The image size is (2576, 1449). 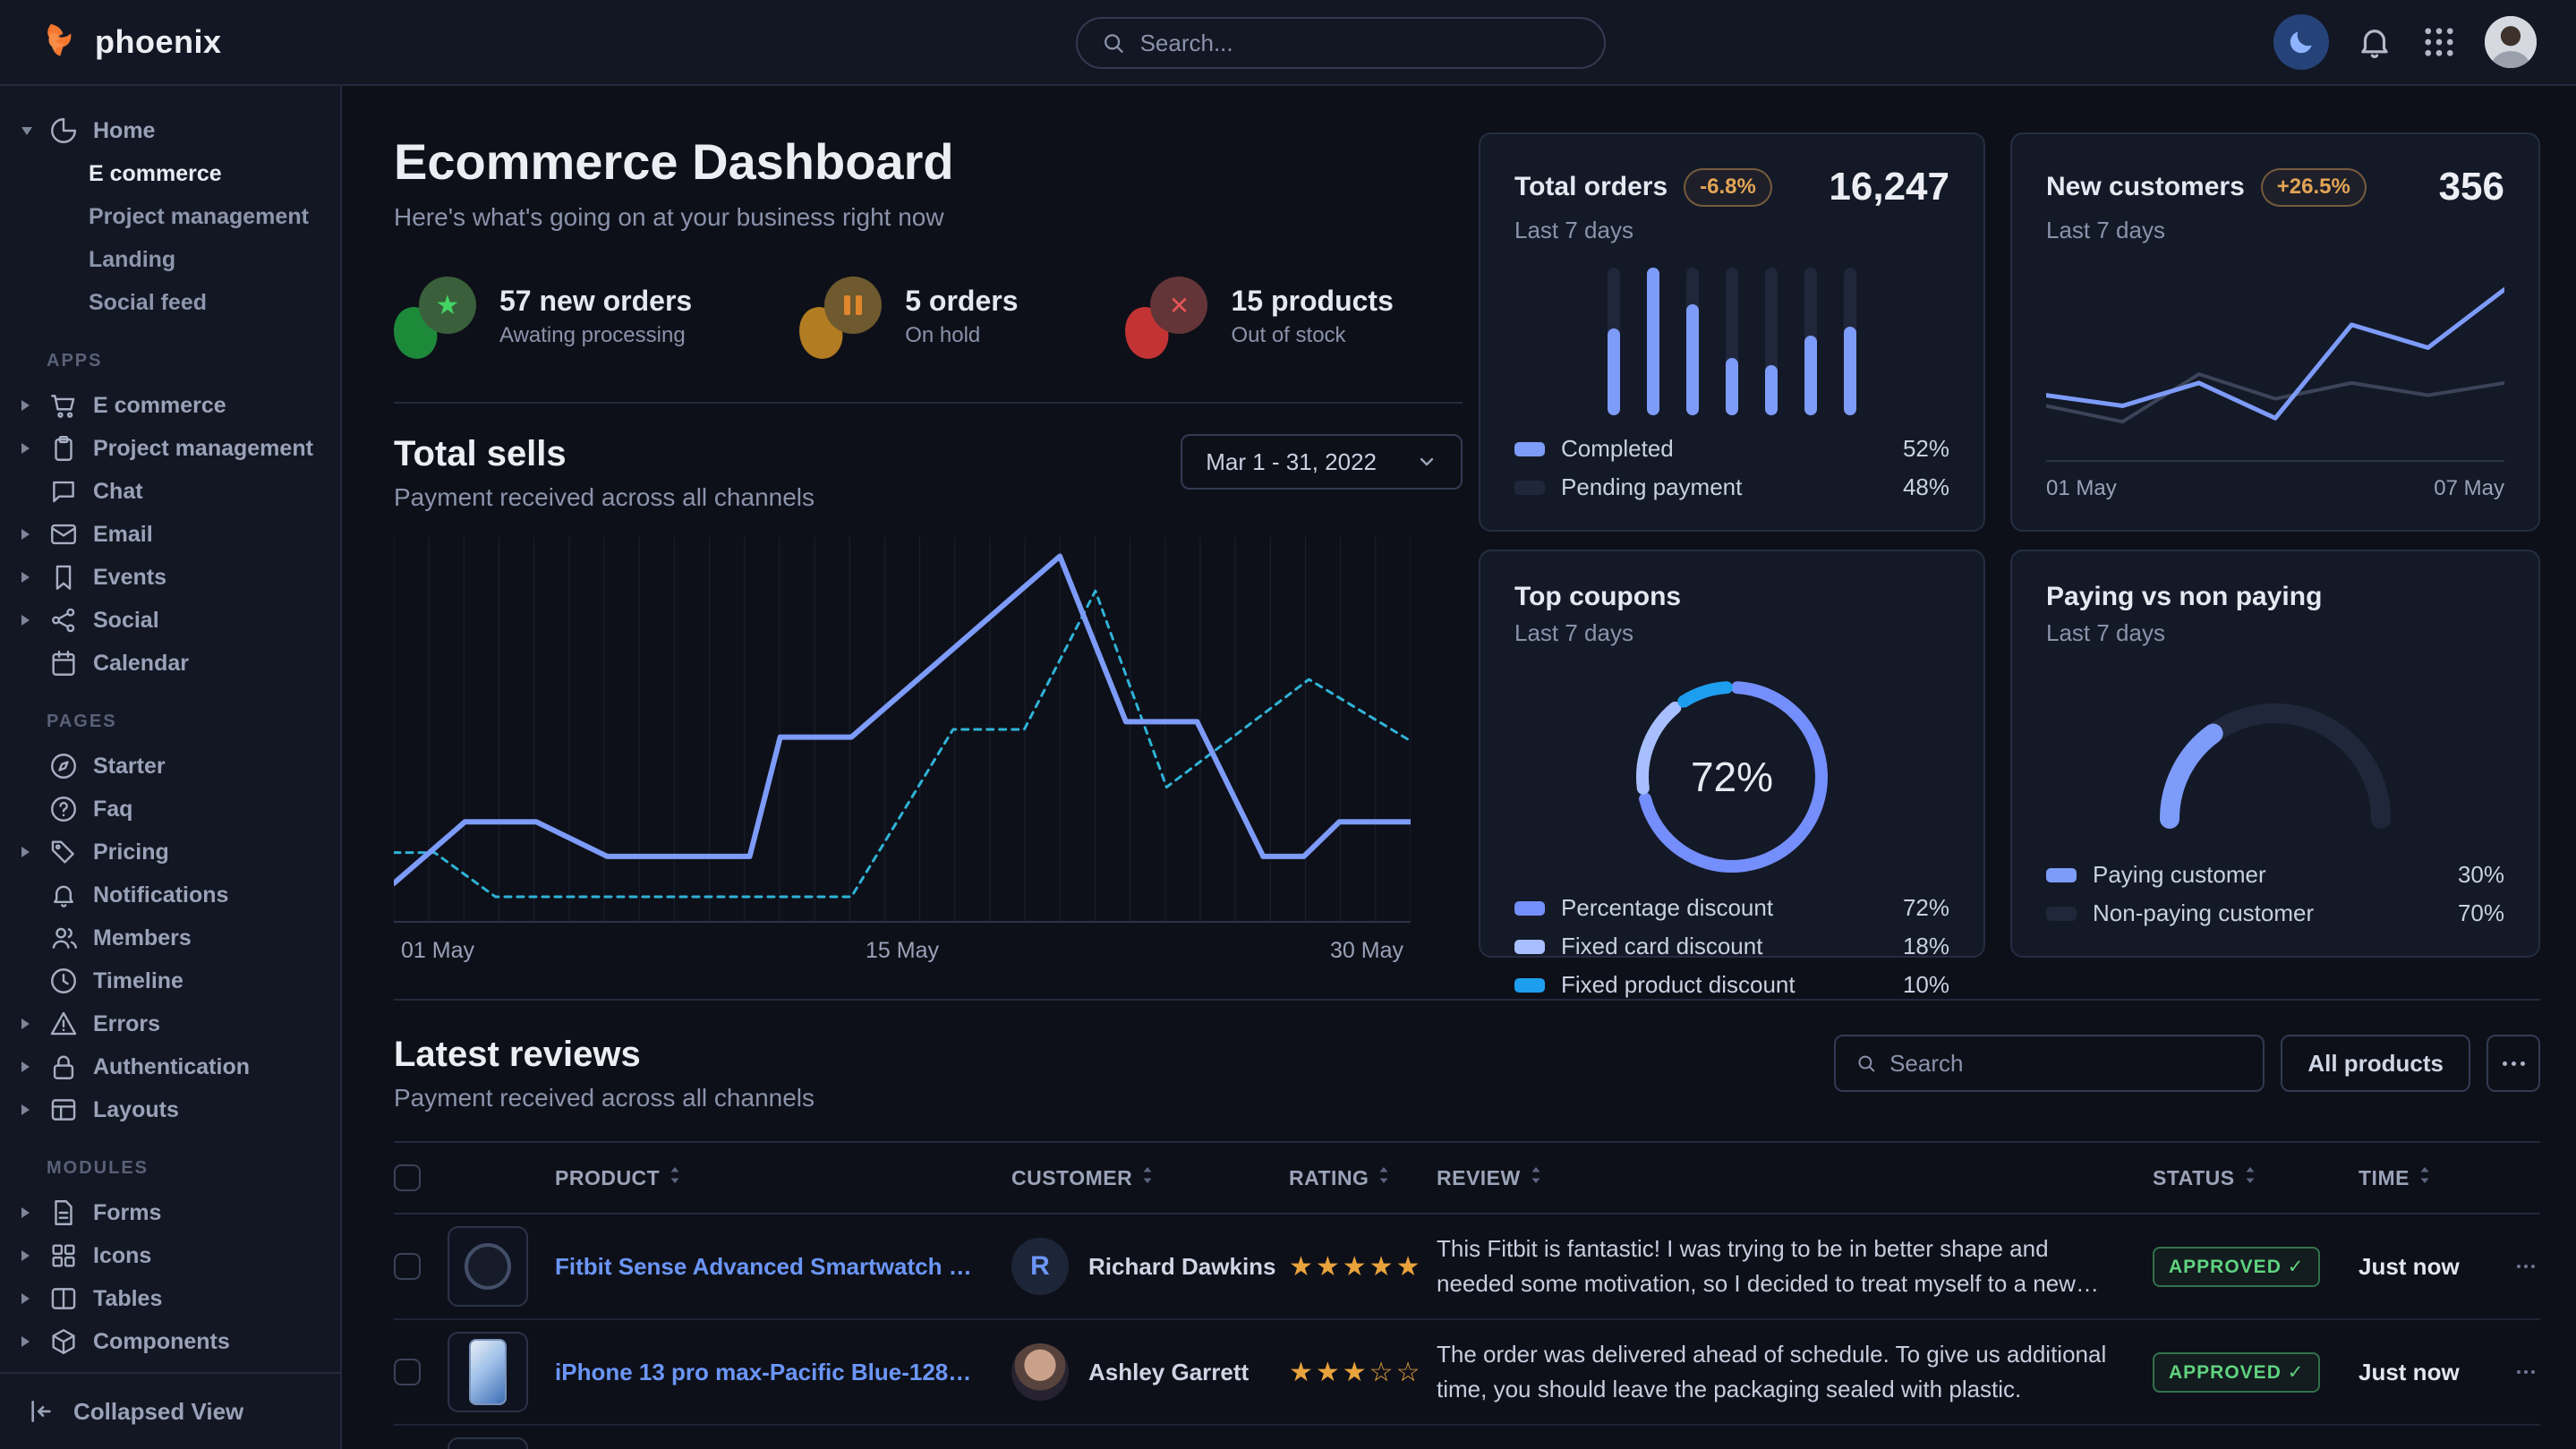 I want to click on legend-value: 70%, so click(x=2480, y=912).